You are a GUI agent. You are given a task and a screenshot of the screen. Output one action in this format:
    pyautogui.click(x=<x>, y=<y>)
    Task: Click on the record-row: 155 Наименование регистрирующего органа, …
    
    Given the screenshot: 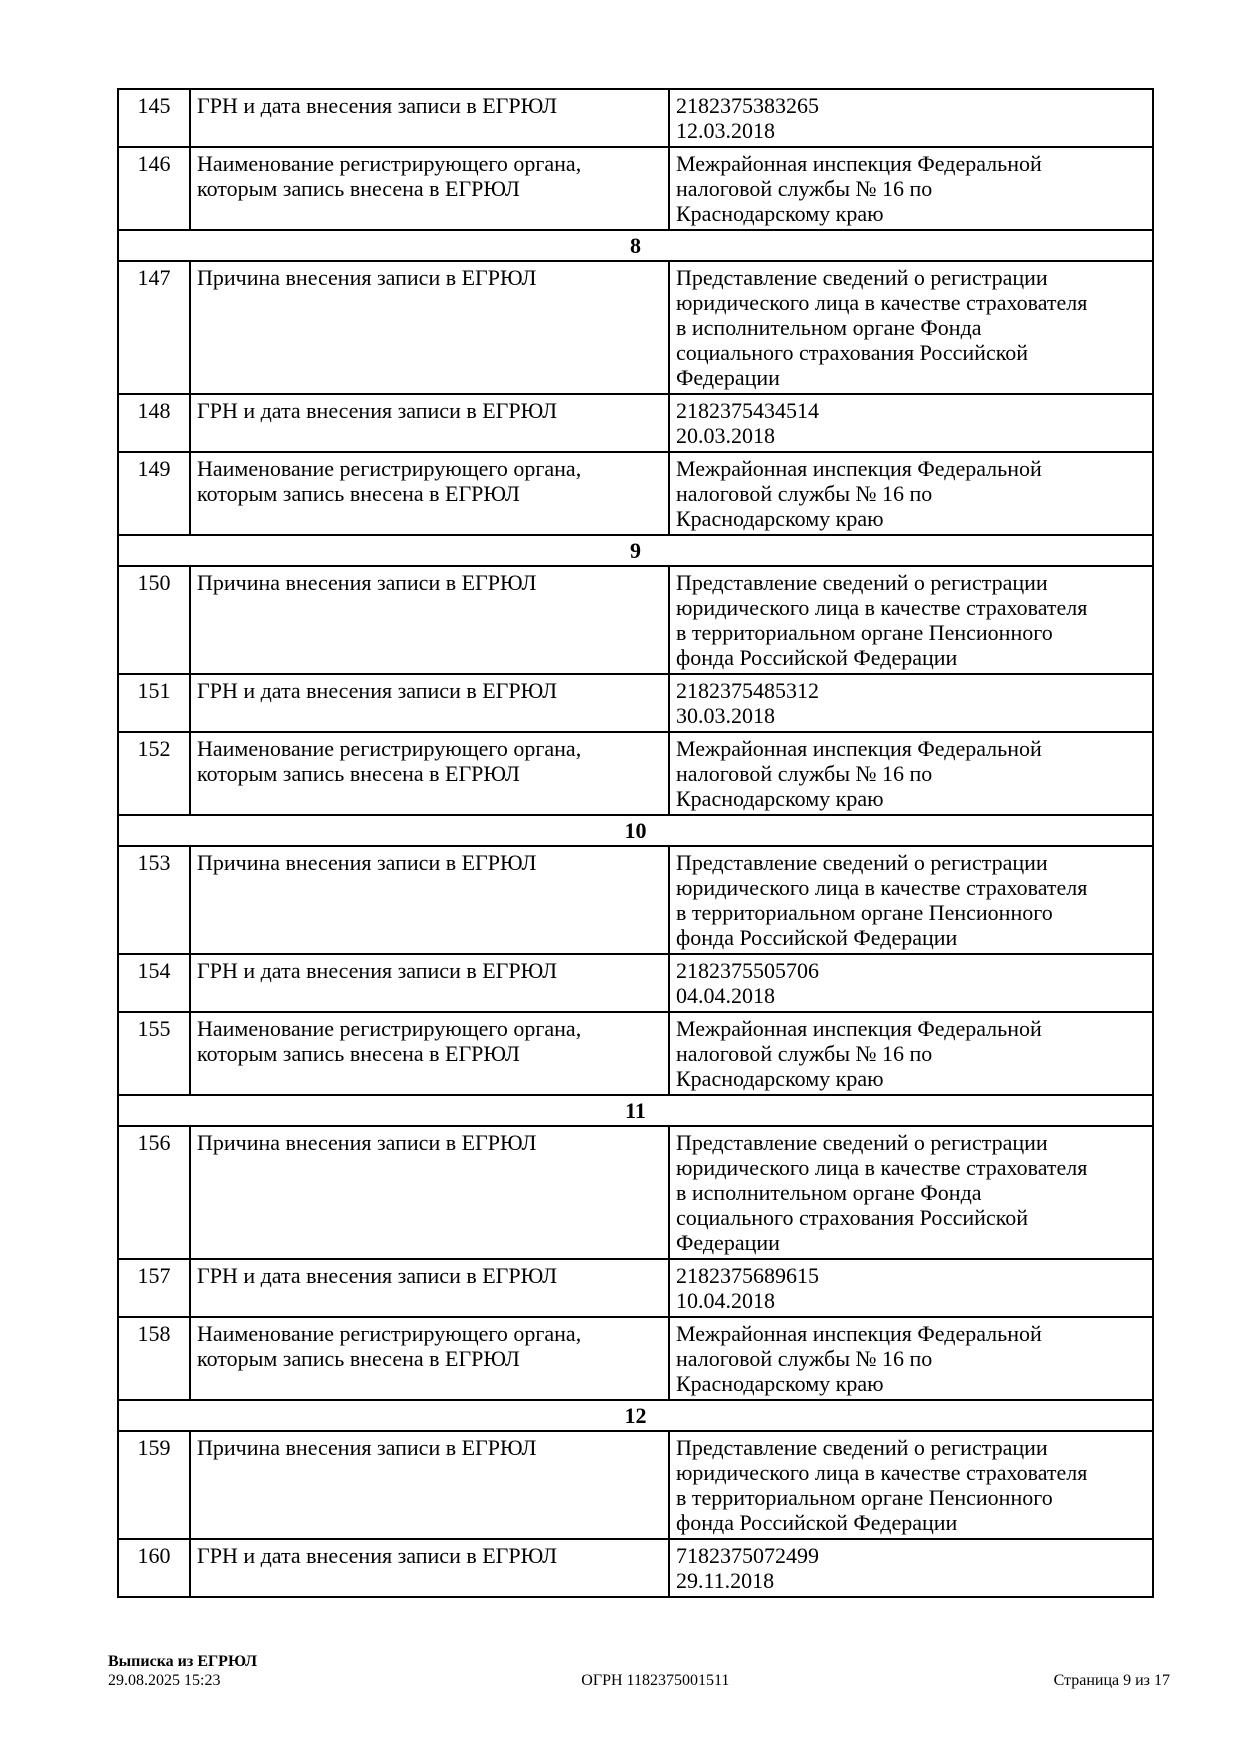 What is the action you would take?
    pyautogui.click(x=635, y=1053)
    